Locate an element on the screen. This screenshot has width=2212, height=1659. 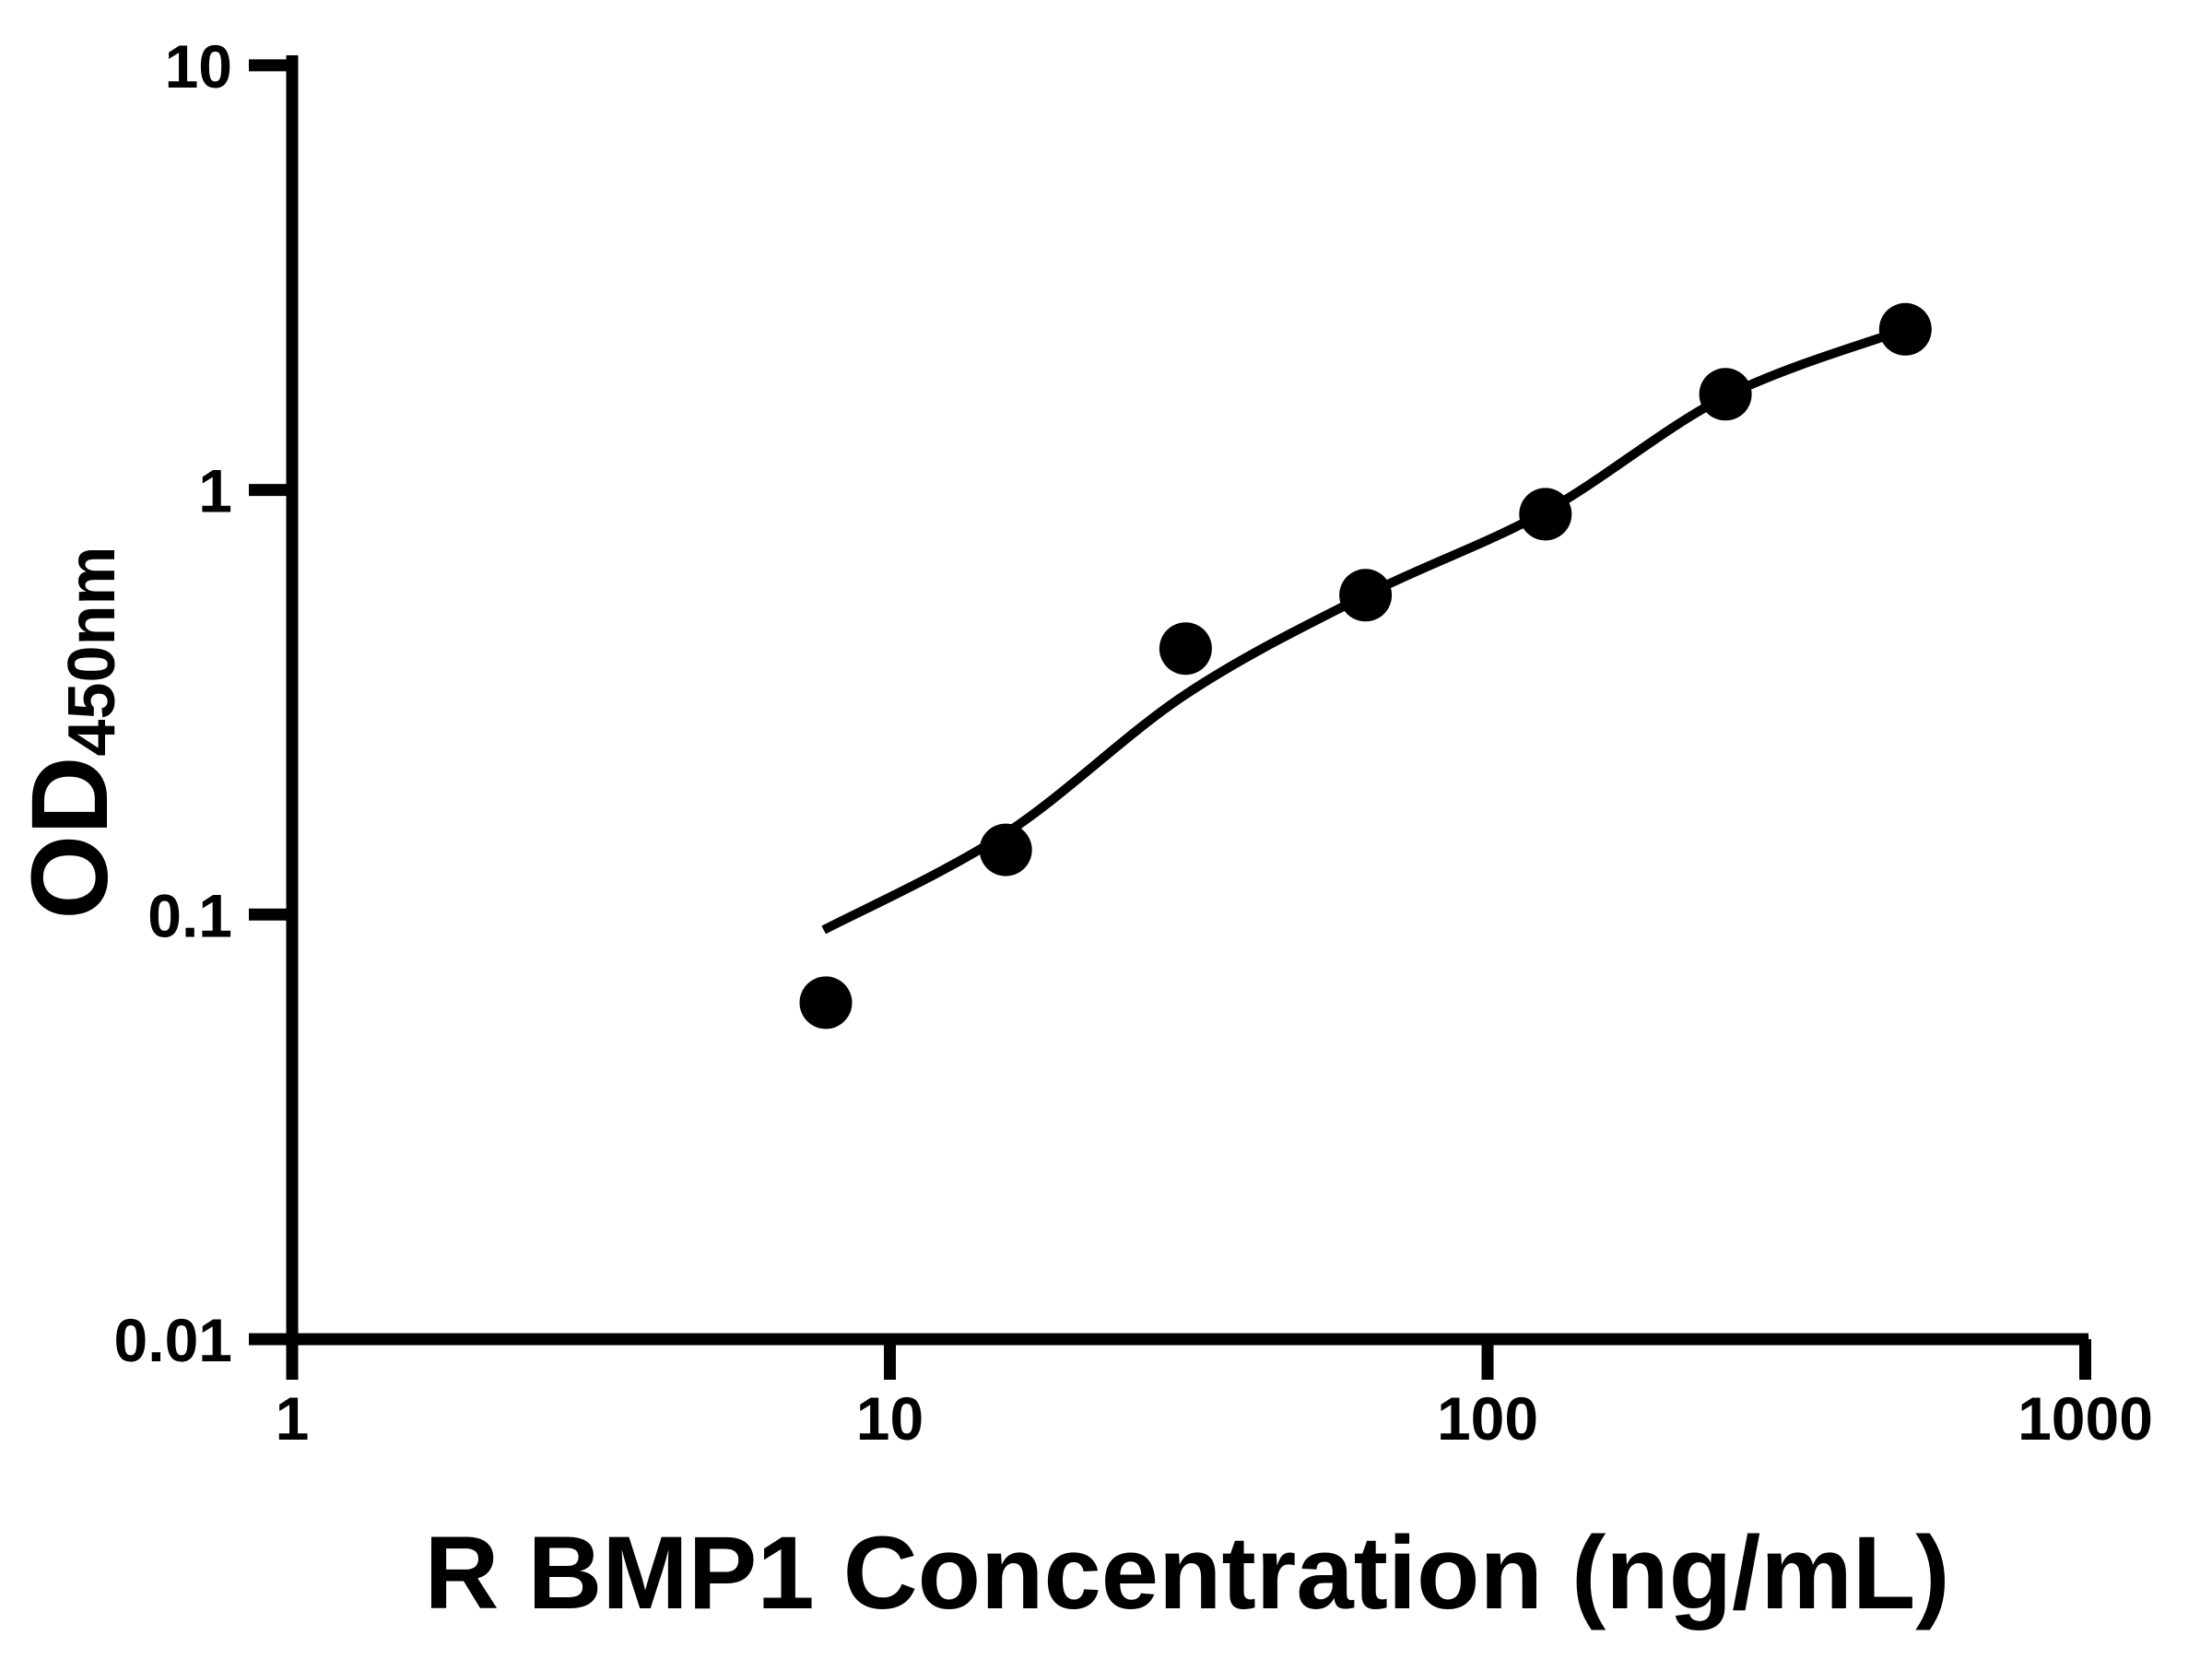
x-tick-label: 10 is located at coordinates (890, 1418).